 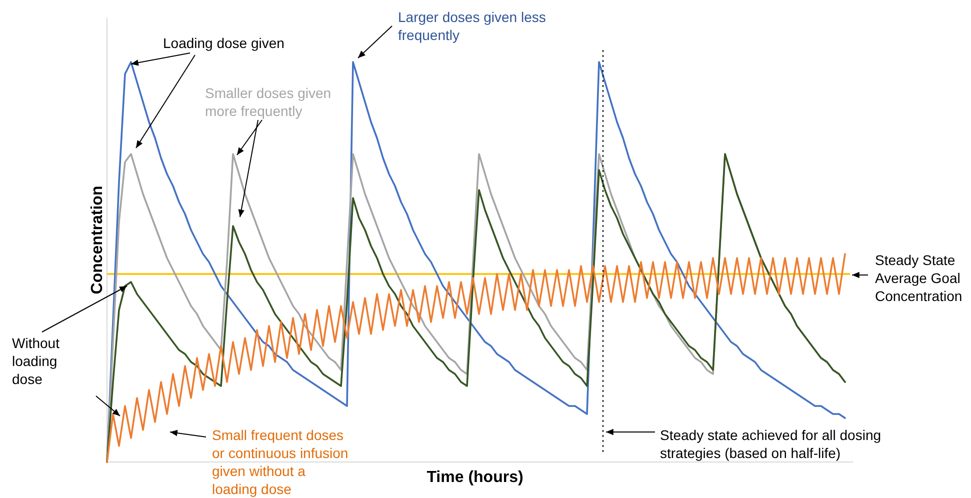 I want to click on y-axis-title: Concentration, so click(x=97, y=240).